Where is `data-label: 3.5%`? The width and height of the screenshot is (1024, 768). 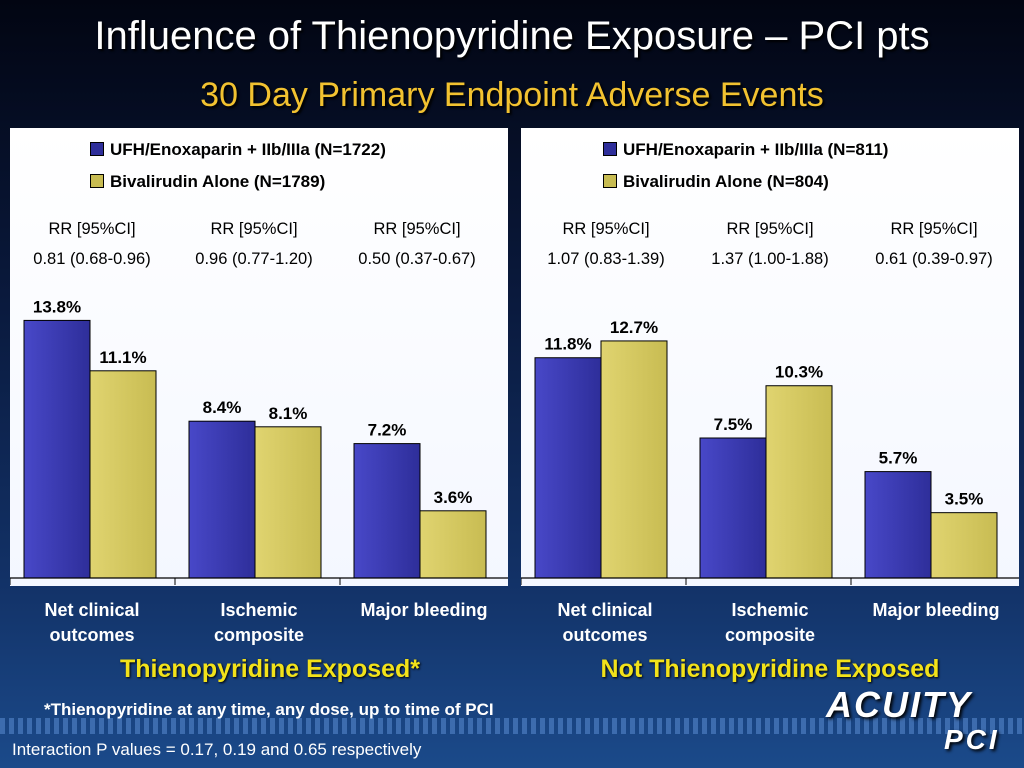 data-label: 3.5% is located at coordinates (964, 499).